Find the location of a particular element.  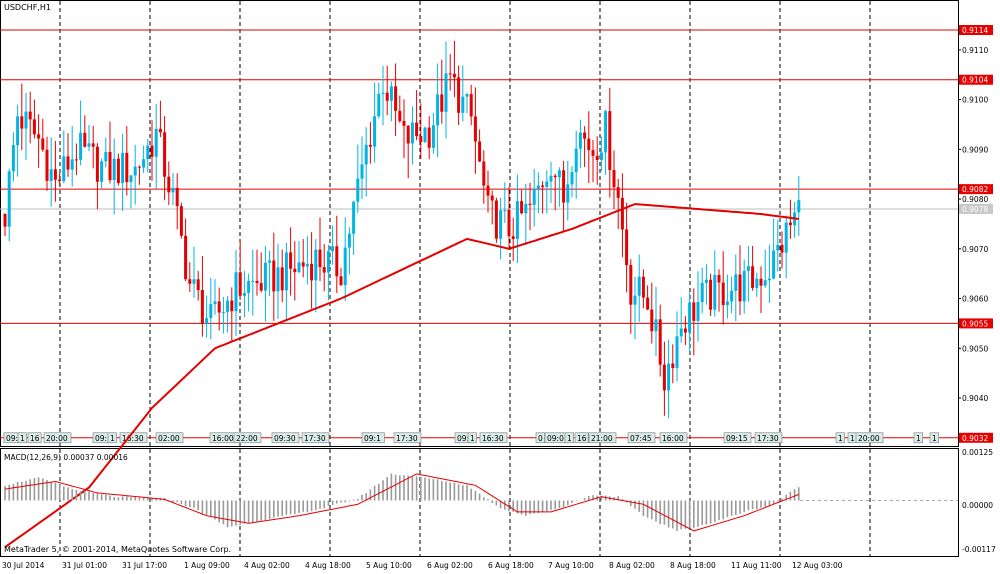

event-marker: 22:00 is located at coordinates (247, 438).